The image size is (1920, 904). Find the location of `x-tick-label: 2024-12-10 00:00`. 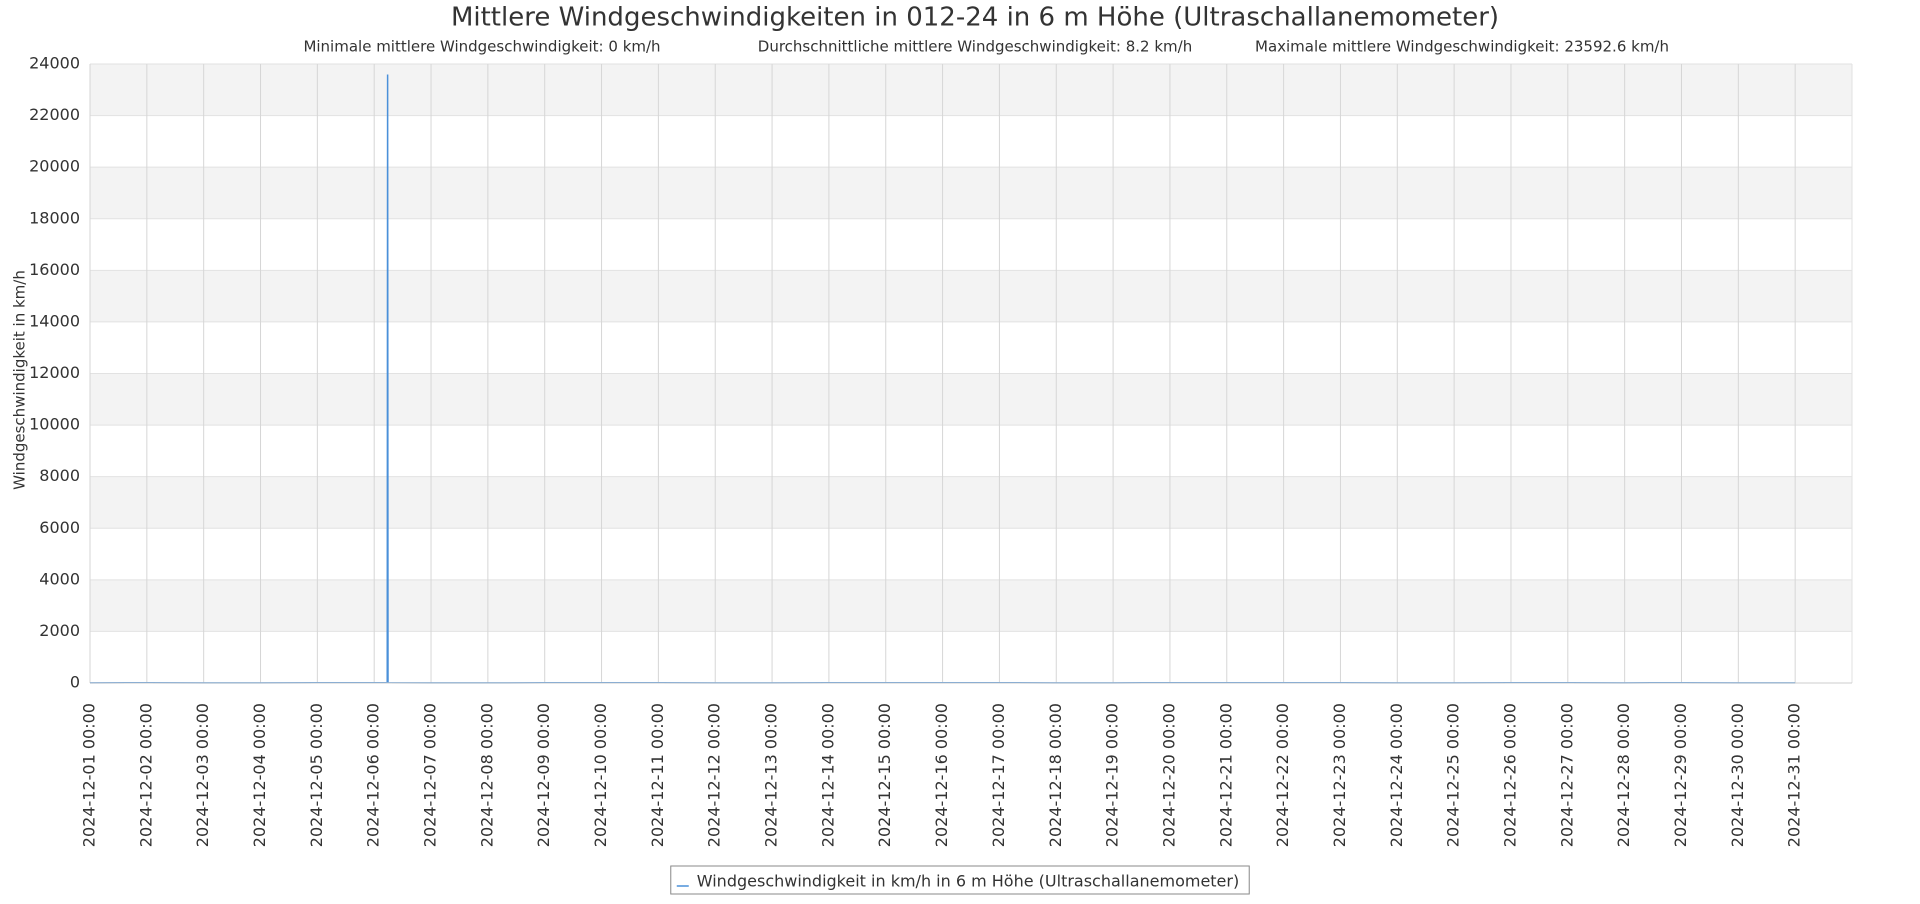

x-tick-label: 2024-12-10 00:00 is located at coordinates (600, 775).